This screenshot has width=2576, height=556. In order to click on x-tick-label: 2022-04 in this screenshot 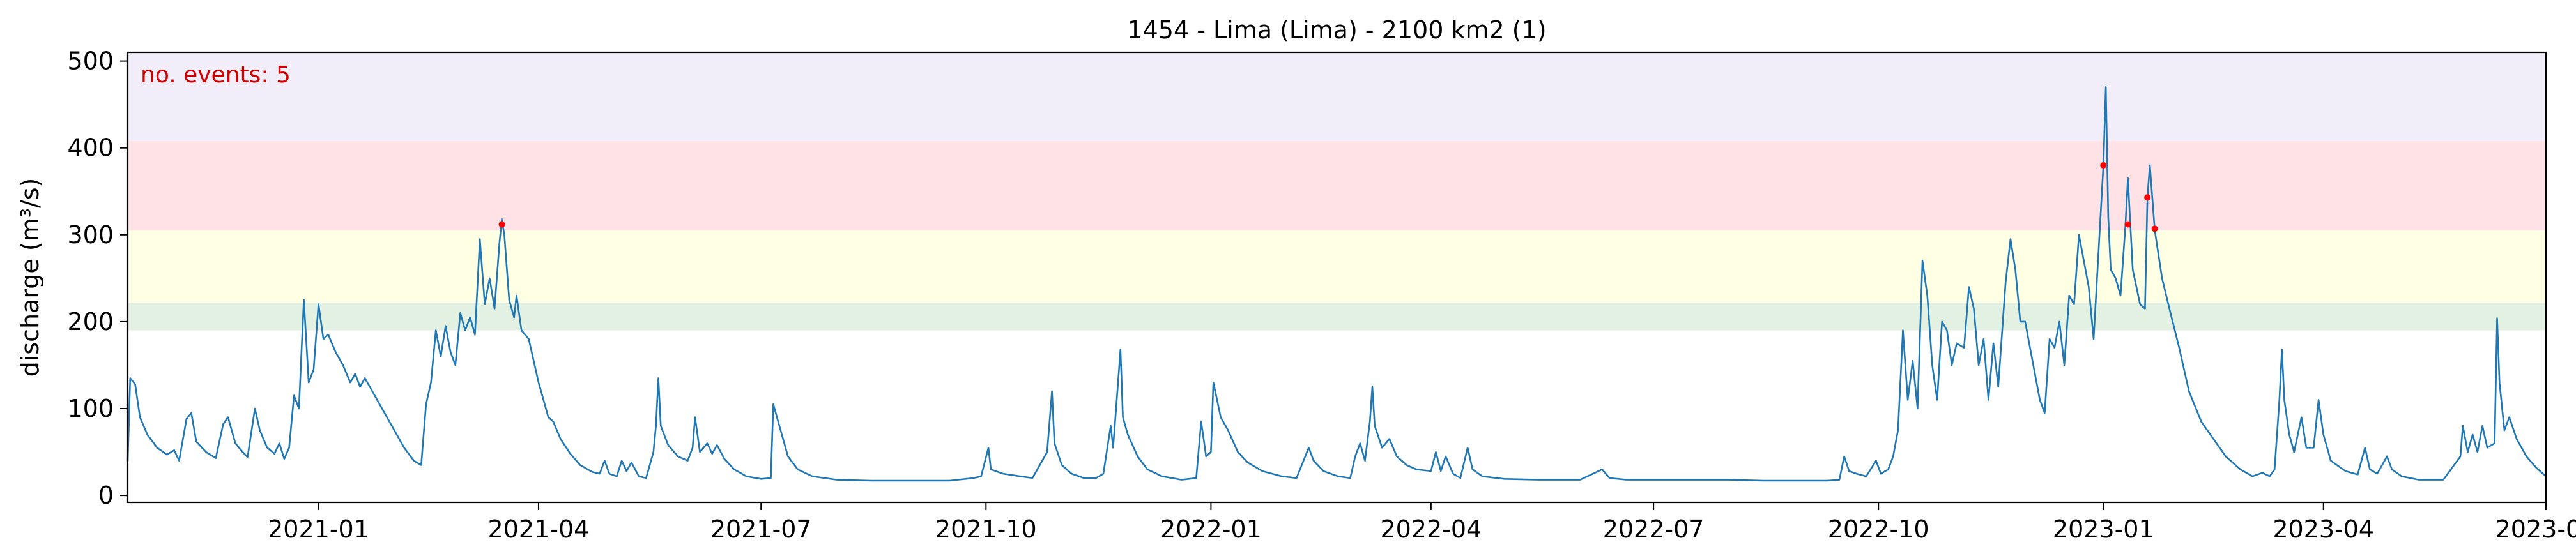, I will do `click(1431, 529)`.